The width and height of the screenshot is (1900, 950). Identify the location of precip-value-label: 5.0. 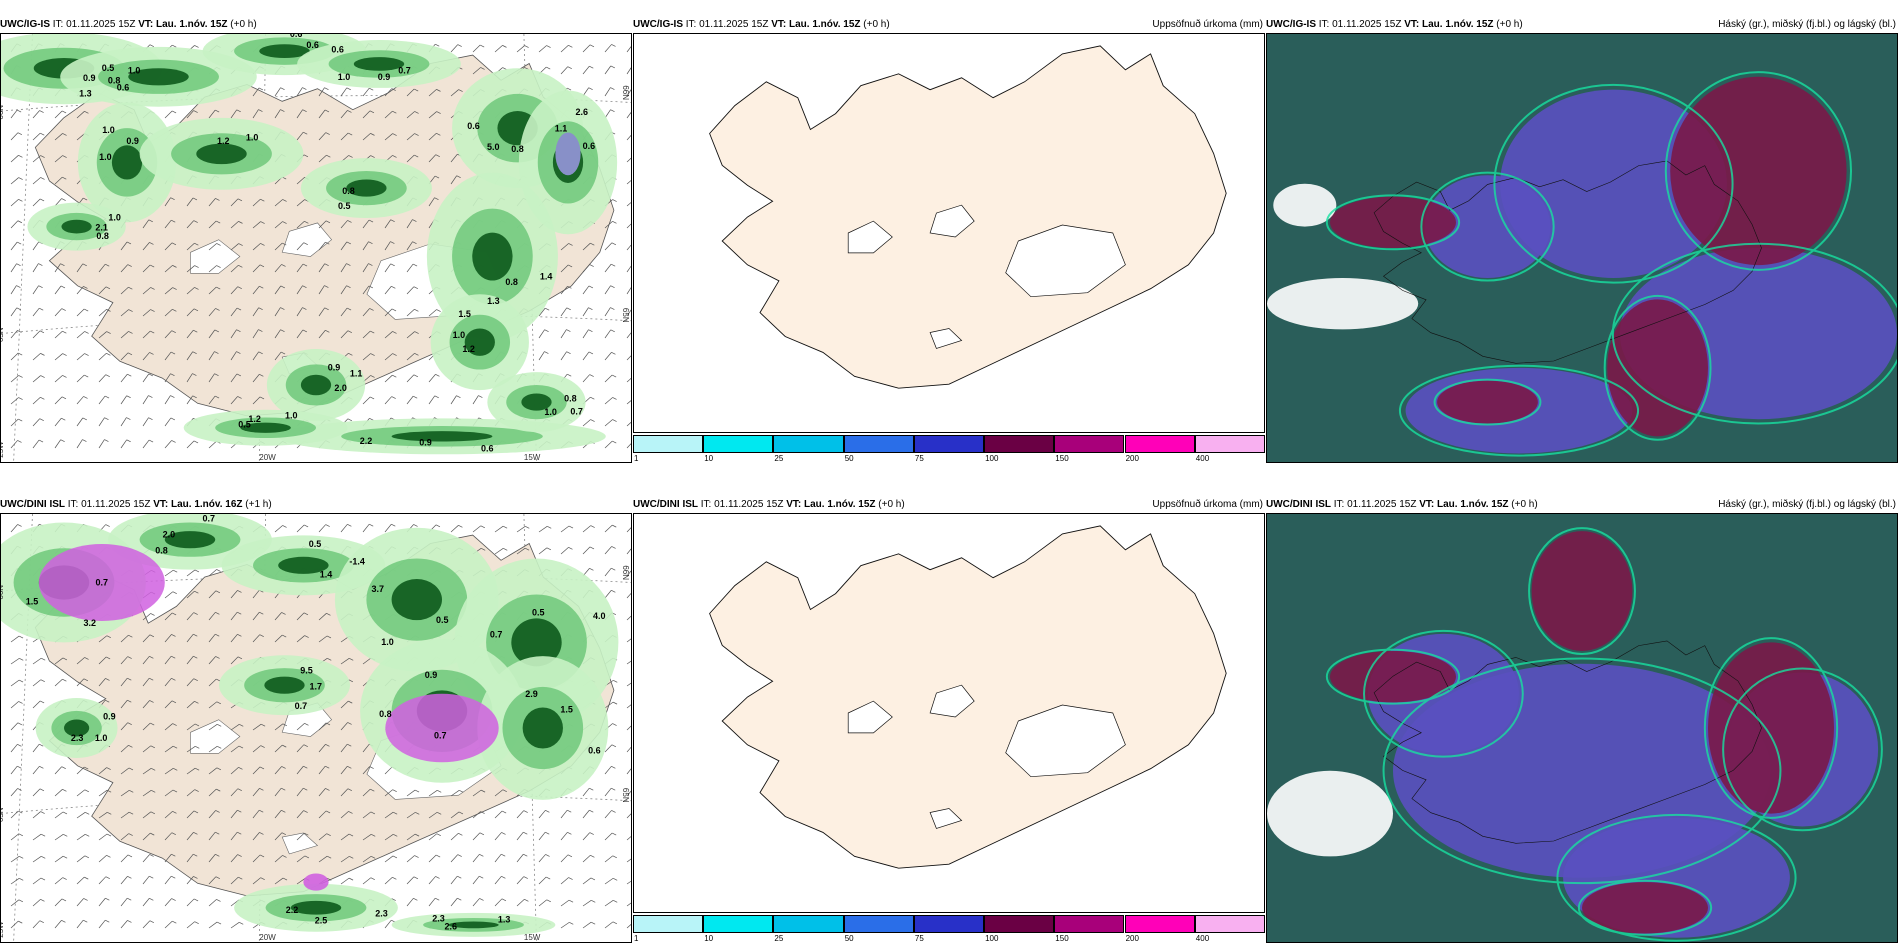
(493, 147).